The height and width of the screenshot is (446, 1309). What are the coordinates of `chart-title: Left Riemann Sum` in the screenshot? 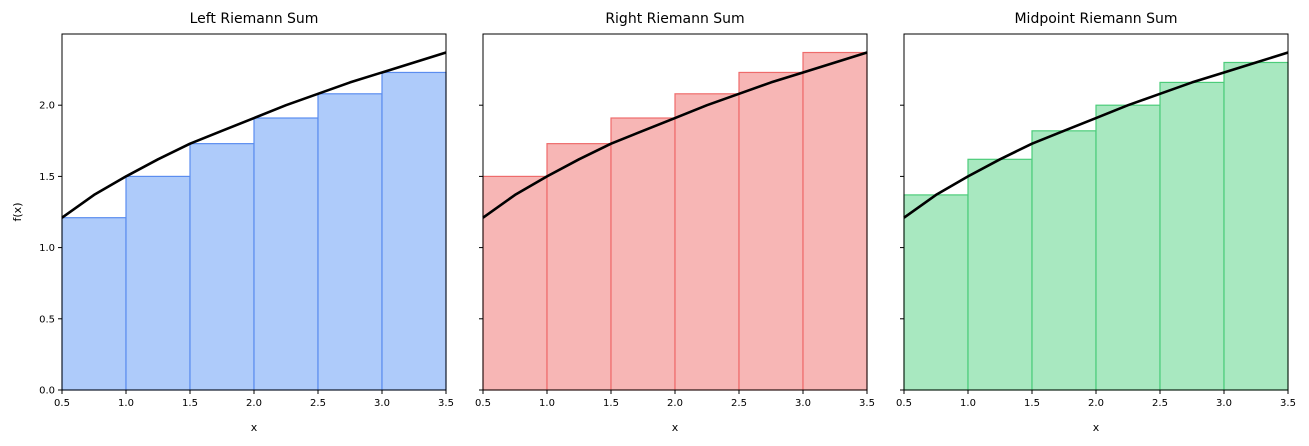 It's located at (254, 19).